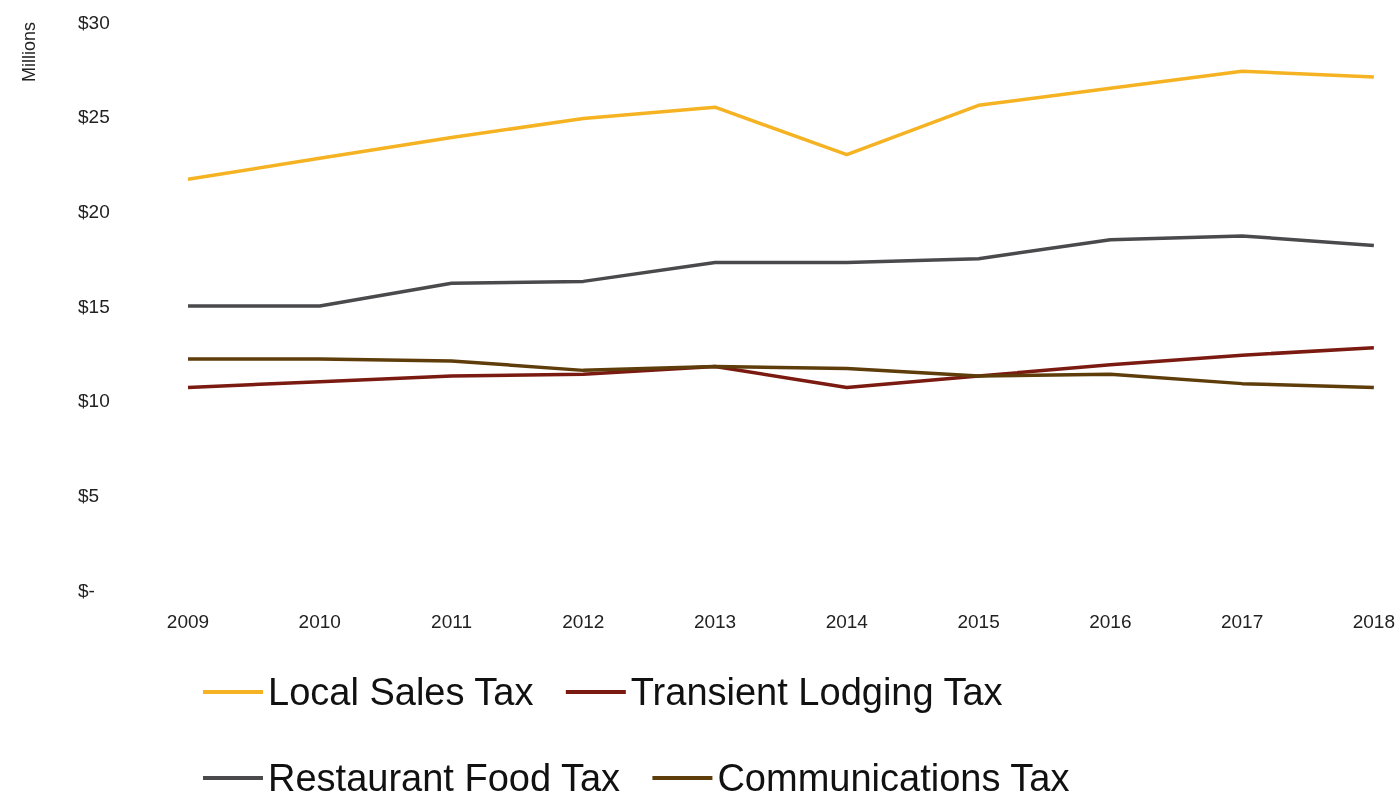 Image resolution: width=1398 pixels, height=795 pixels. Describe the element at coordinates (1242, 621) in the screenshot. I see `x-tick-label: 2017` at that location.